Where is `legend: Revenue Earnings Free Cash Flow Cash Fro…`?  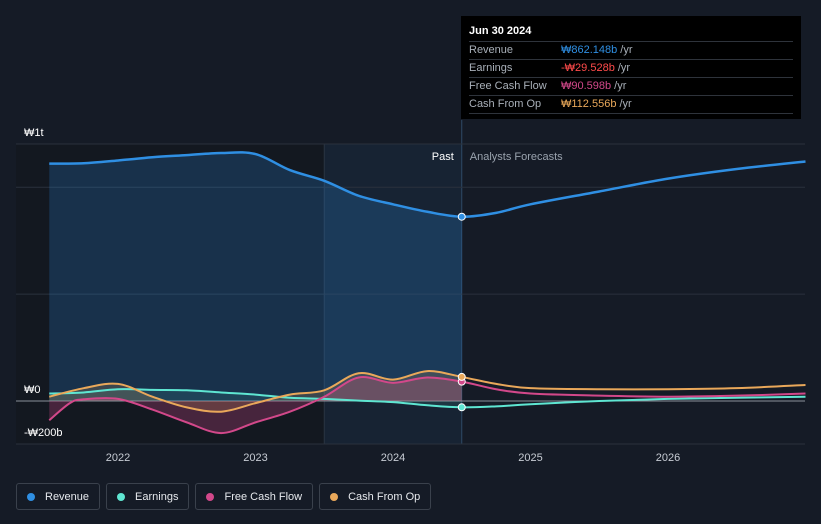 legend: Revenue Earnings Free Cash Flow Cash Fro… is located at coordinates (226, 497).